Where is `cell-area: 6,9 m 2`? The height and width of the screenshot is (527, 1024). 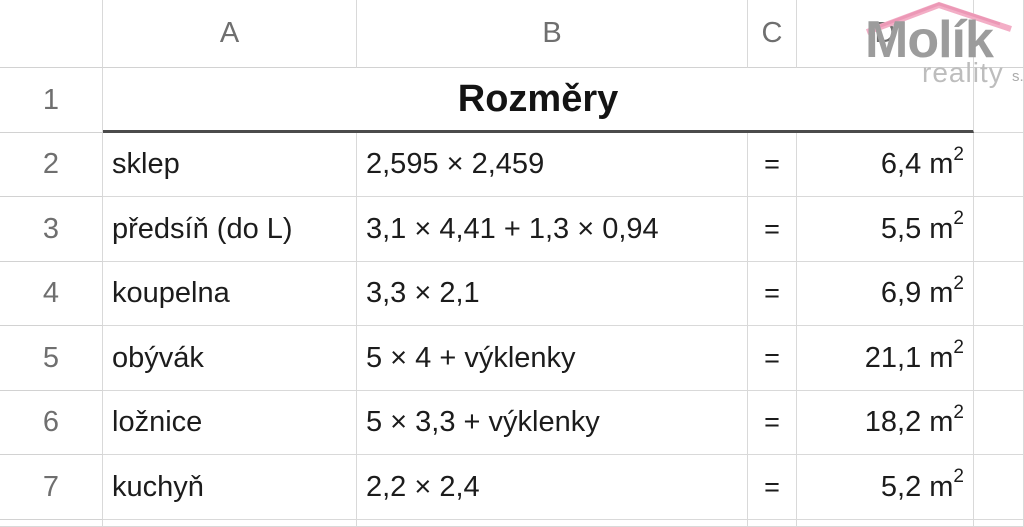
cell-area: 6,9 m 2 is located at coordinates (885, 294).